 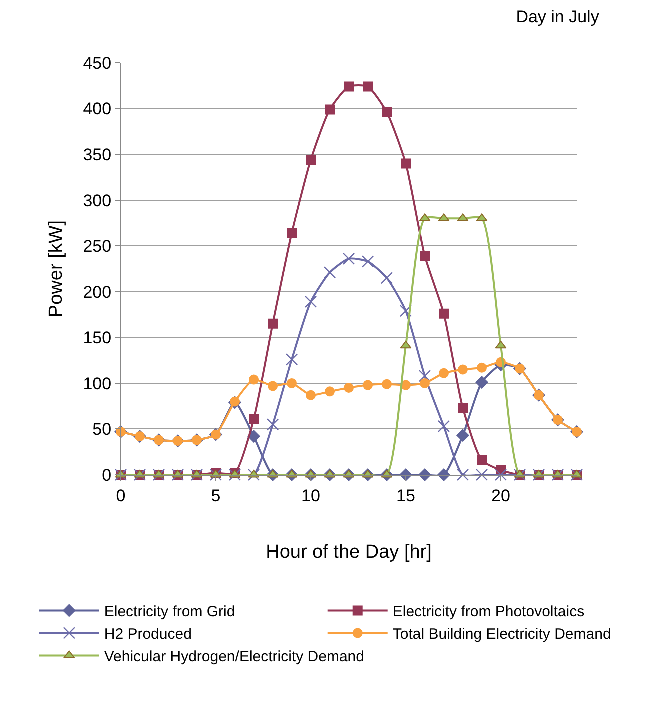 What do you see at coordinates (97, 292) in the screenshot?
I see `y-tick-label: 200` at bounding box center [97, 292].